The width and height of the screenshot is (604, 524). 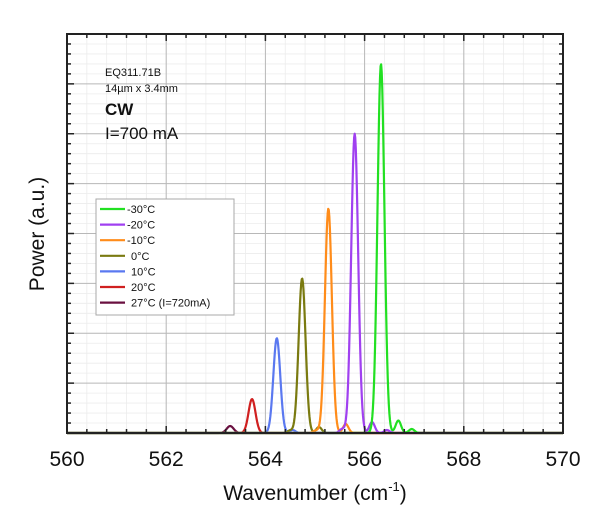 I want to click on legend-label: -10°C, so click(x=141, y=241).